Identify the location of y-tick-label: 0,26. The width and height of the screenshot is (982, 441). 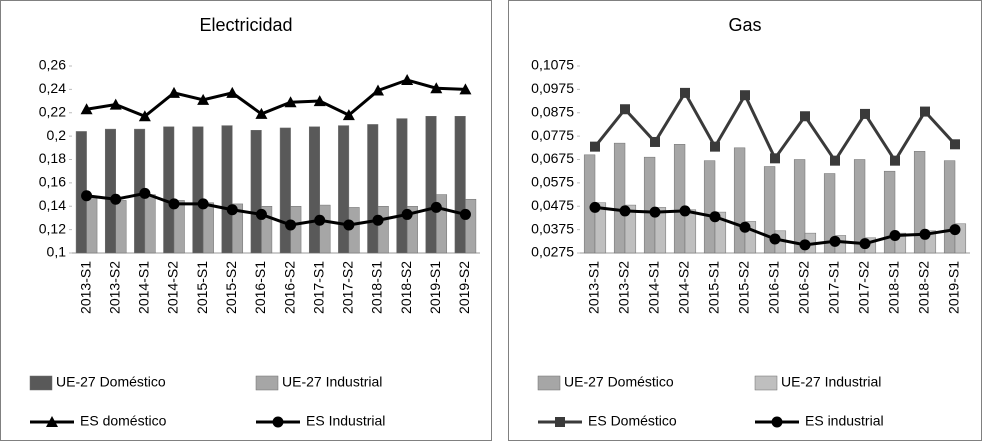
(52, 65).